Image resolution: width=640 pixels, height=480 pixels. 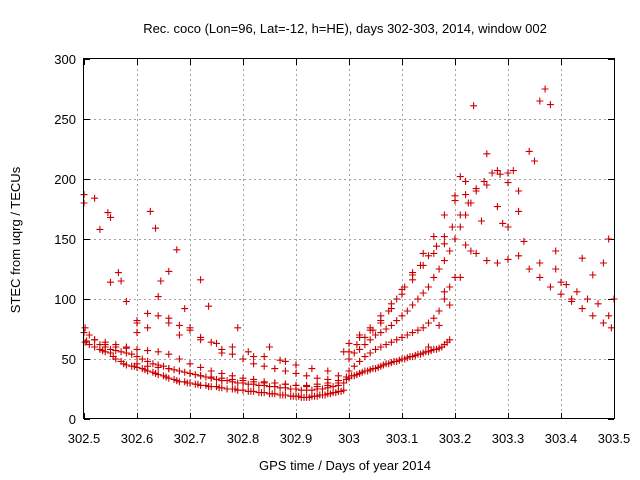 What do you see at coordinates (137, 438) in the screenshot?
I see `x-tick-label: 302.6` at bounding box center [137, 438].